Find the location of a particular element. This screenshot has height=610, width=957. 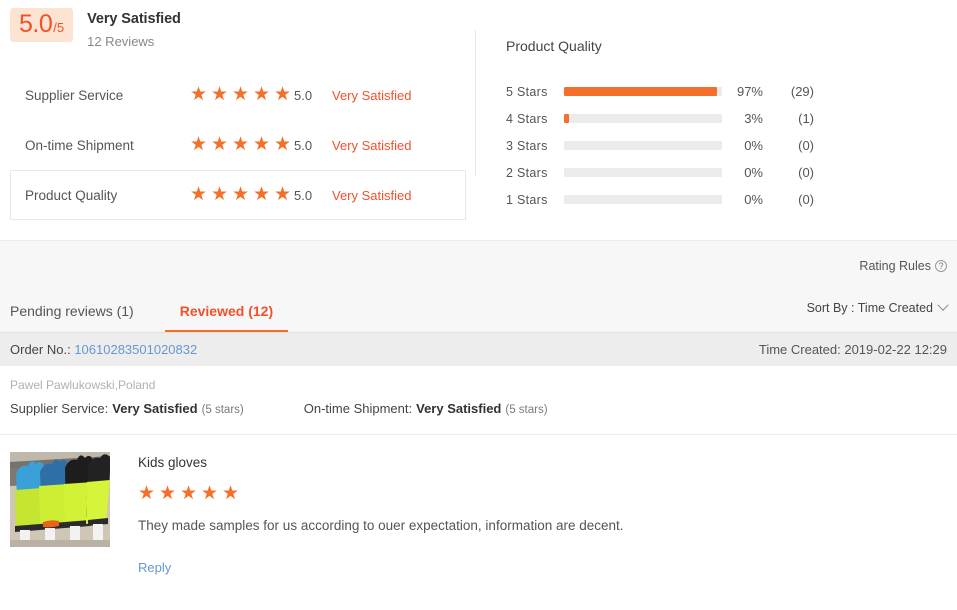

chart-rows: 5 Stars 97% (29) 4 Stars 3% (1) is located at coordinates (726, 145).